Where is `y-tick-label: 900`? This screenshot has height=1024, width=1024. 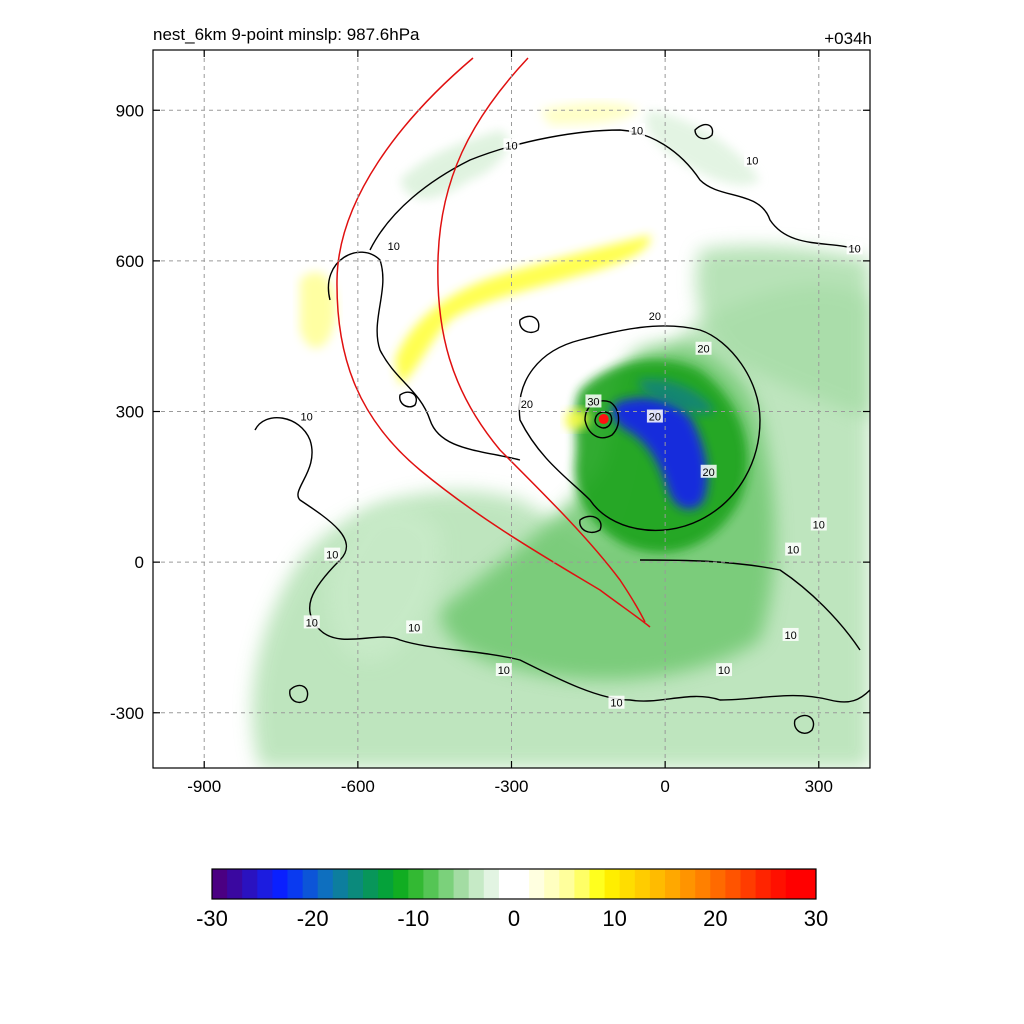 y-tick-label: 900 is located at coordinates (130, 110).